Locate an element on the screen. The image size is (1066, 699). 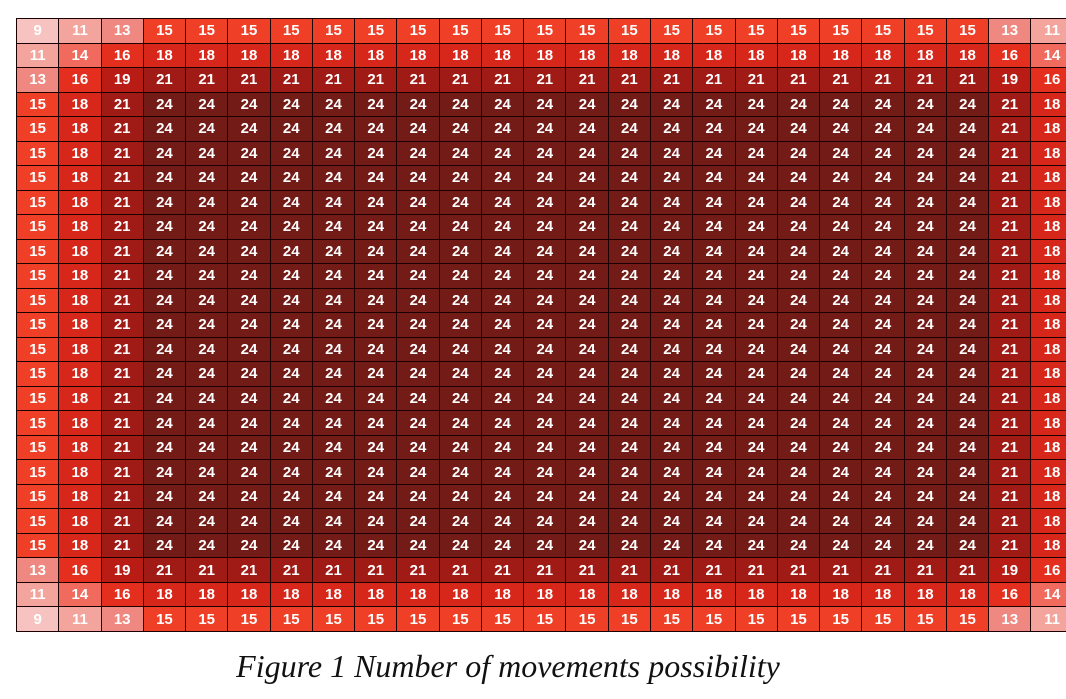
heatmap-cell: 9 is located at coordinates (37, 31).